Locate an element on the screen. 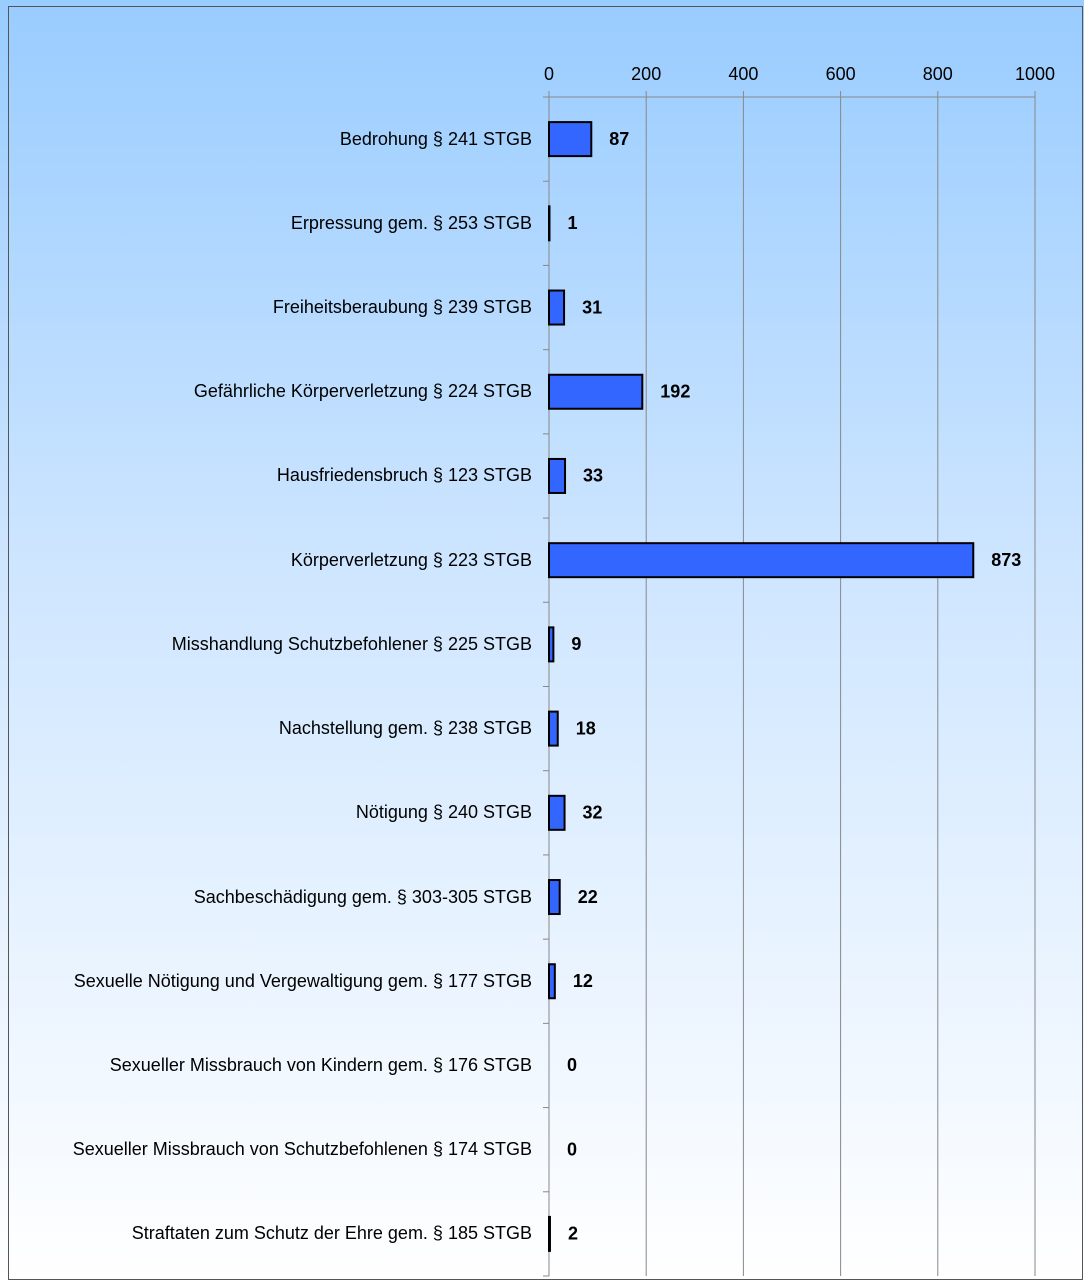 This screenshot has width=1084, height=1281. y-tick-label: Körperverletzung § 223 STGB is located at coordinates (411, 559).